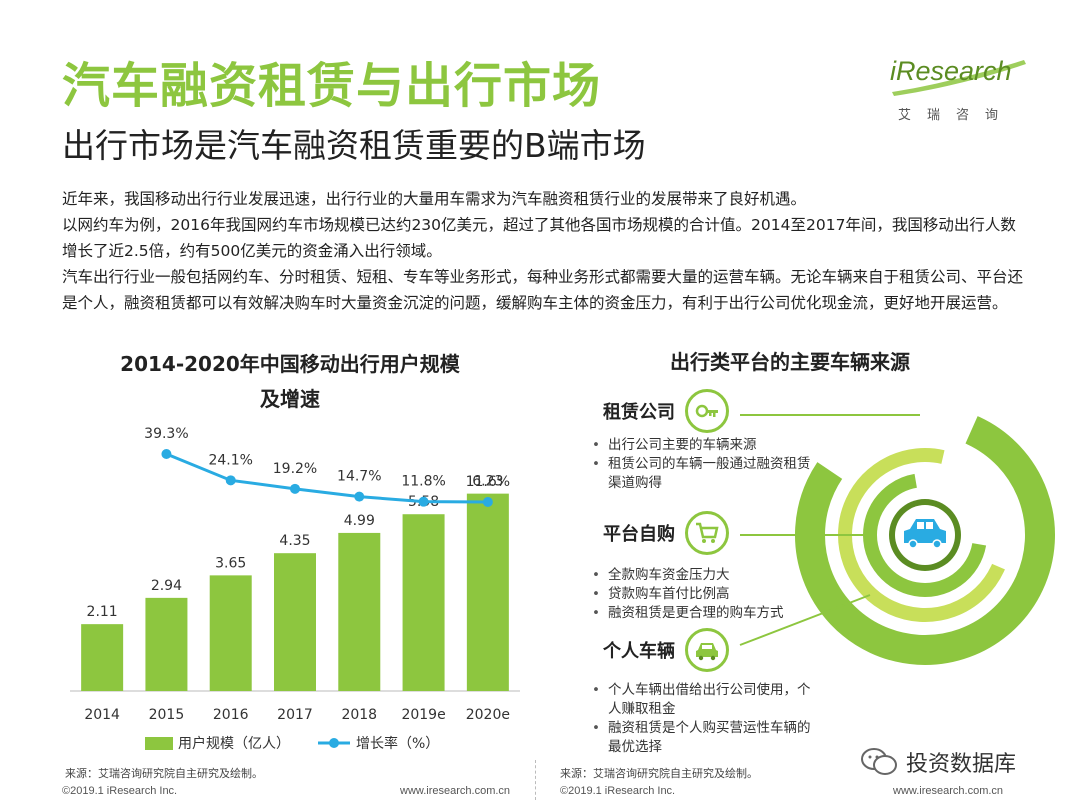 The width and height of the screenshot is (1080, 810). I want to click on middle-ring, so click(925, 535).